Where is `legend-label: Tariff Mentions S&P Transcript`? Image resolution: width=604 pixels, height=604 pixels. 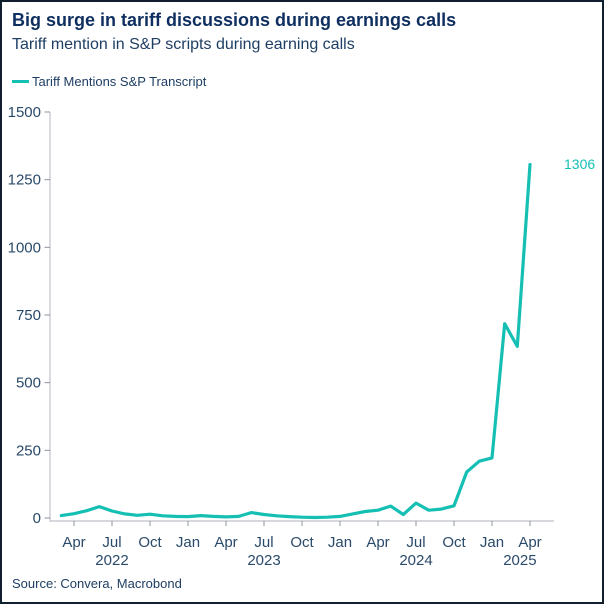
legend-label: Tariff Mentions S&P Transcript is located at coordinates (119, 81).